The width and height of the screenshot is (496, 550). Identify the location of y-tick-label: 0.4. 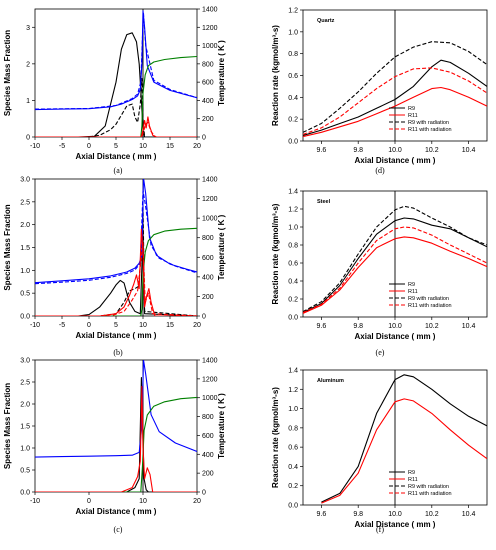
(293, 282).